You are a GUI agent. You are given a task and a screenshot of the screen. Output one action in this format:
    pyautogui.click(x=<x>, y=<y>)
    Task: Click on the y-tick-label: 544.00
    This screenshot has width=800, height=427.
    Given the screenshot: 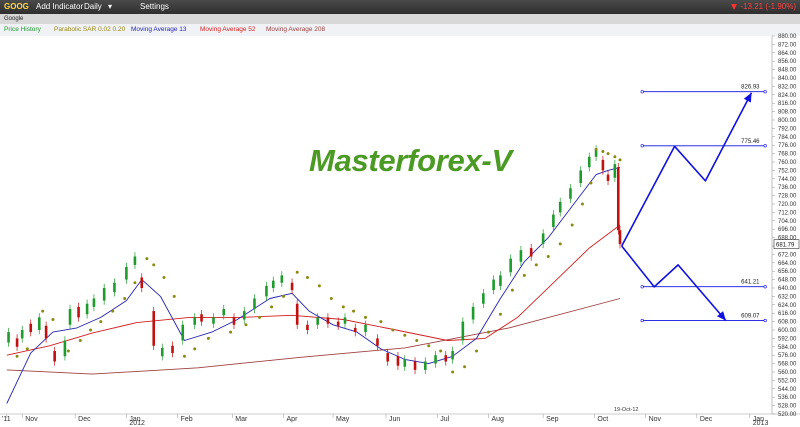 What is the action you would take?
    pyautogui.click(x=787, y=390)
    